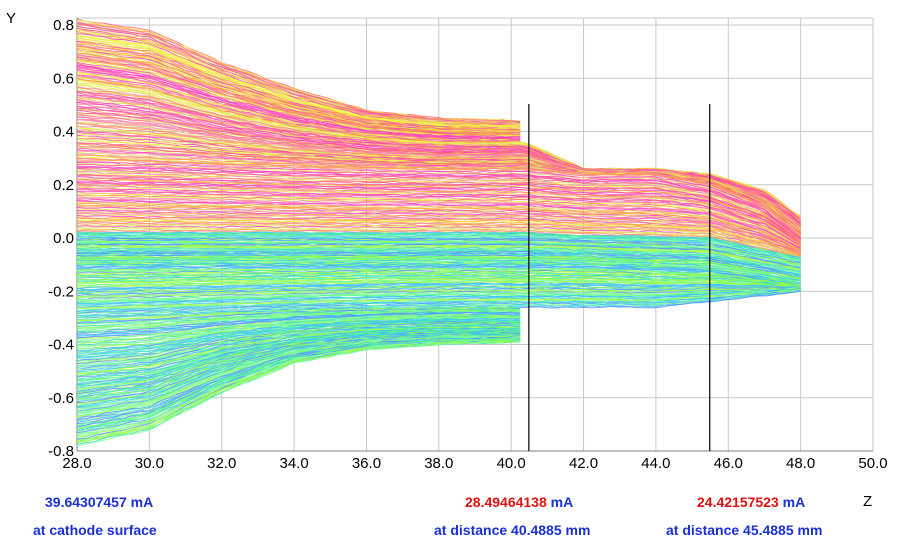  Describe the element at coordinates (61, 398) in the screenshot. I see `y-tick-label: -0.6` at that location.